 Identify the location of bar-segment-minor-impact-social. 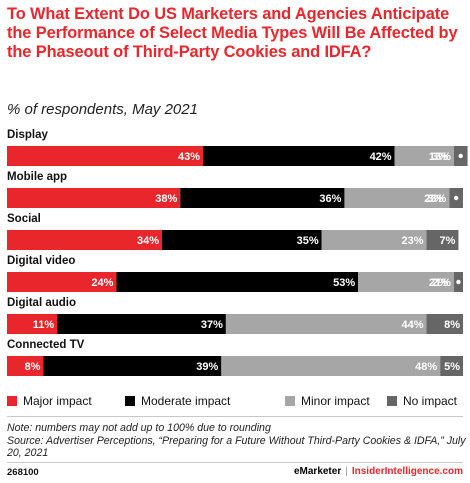
(374, 240).